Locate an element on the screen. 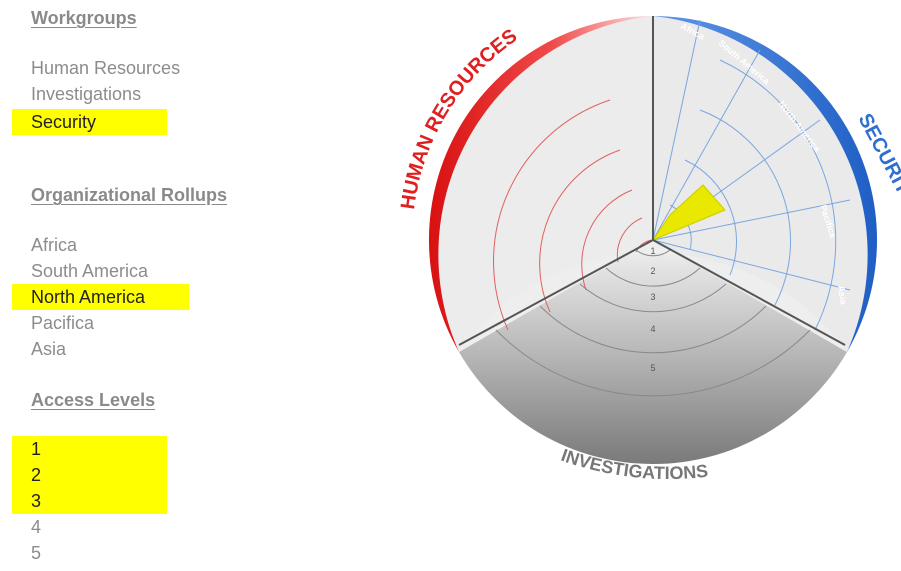 The width and height of the screenshot is (901, 571). investigations-level-arcs is located at coordinates (653, 323).